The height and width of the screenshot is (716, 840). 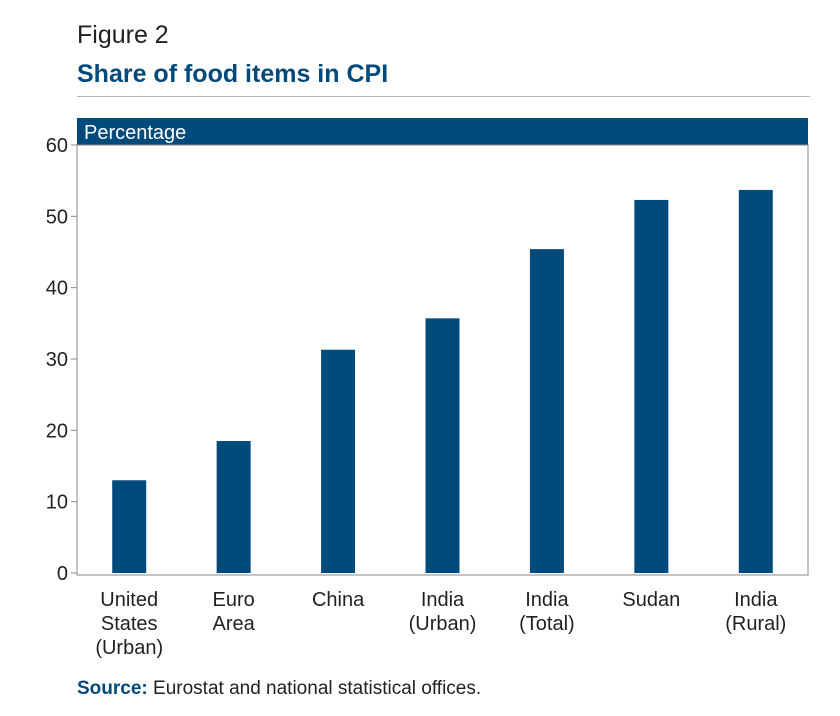 I want to click on x-tick-label: India (Rural), so click(x=755, y=612).